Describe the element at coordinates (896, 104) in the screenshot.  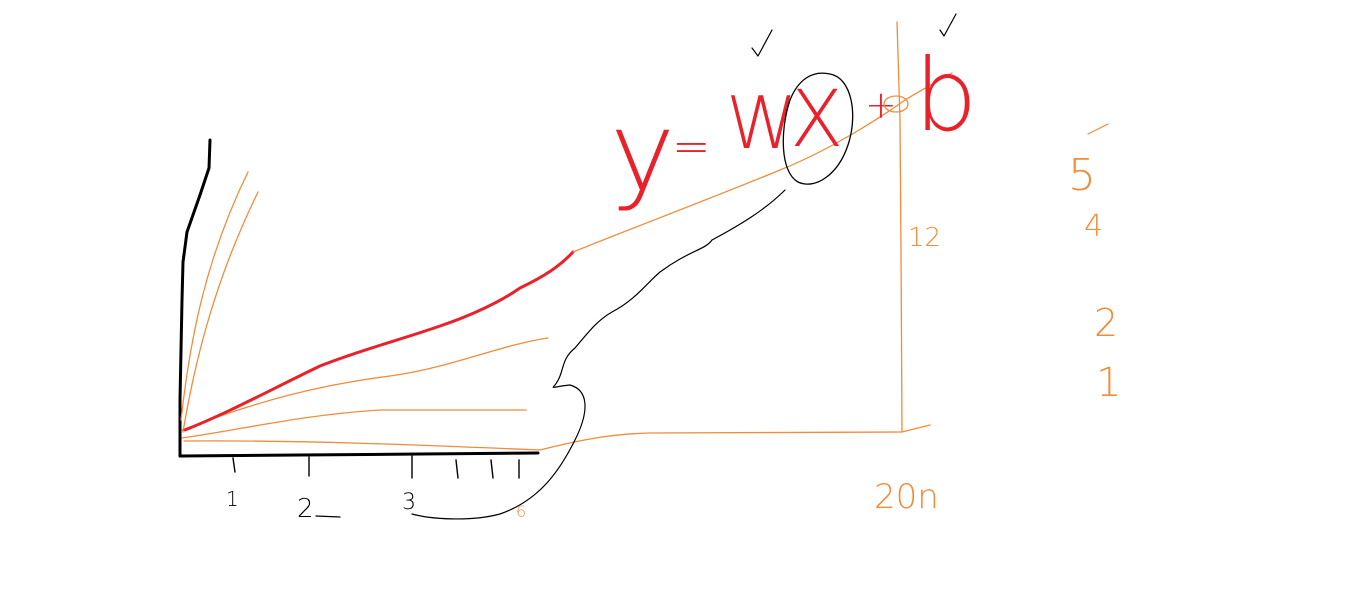
I see `intersection-marker` at that location.